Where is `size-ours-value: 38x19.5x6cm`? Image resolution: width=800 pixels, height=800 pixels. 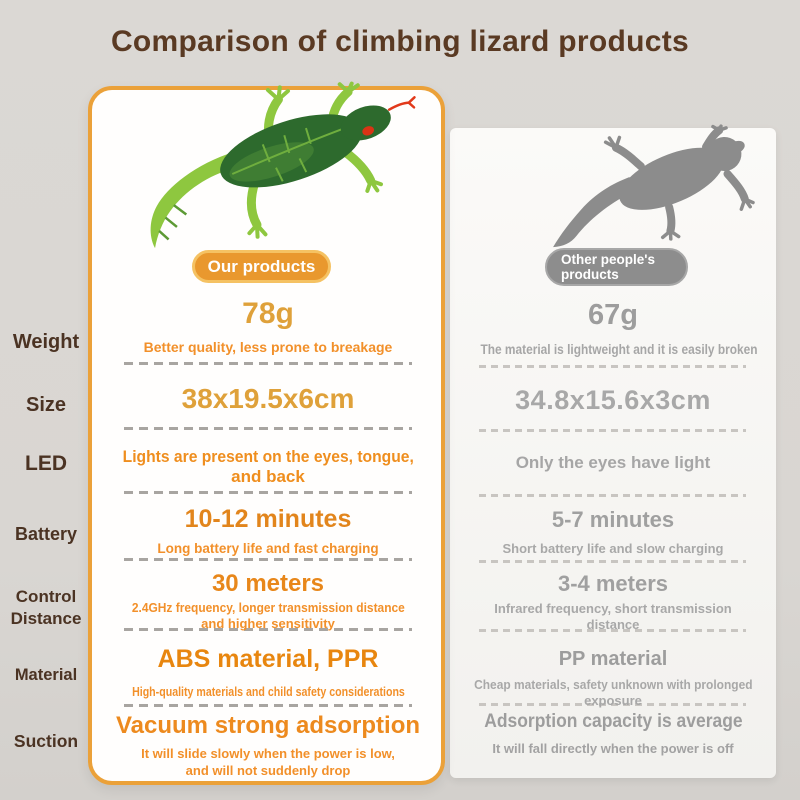 size-ours-value: 38x19.5x6cm is located at coordinates (268, 398).